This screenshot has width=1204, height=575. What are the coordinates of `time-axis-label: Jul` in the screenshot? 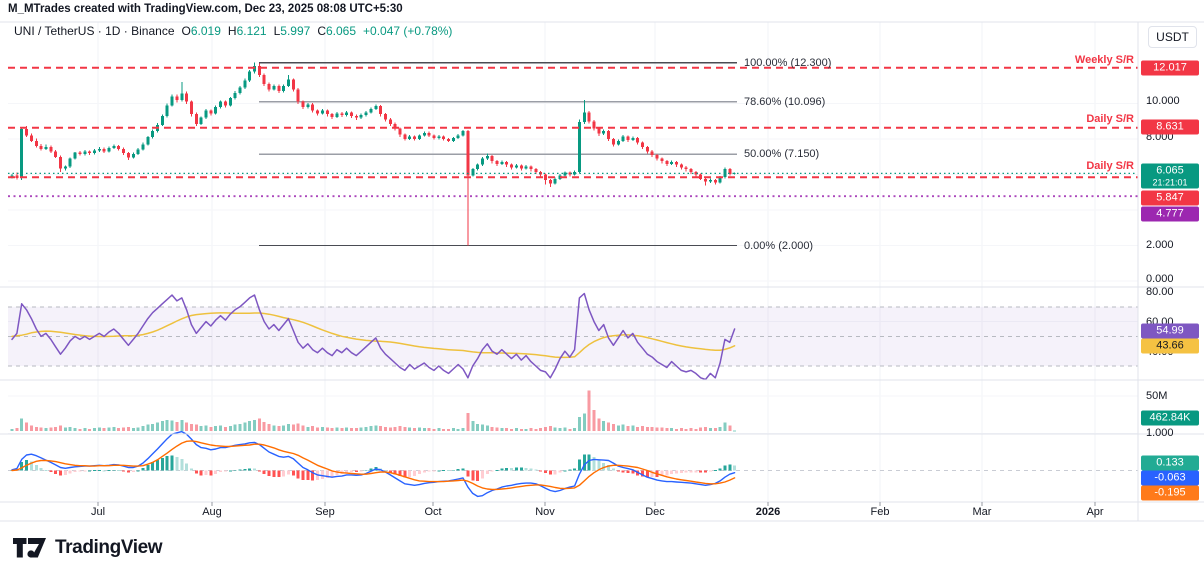 It's located at (98, 512).